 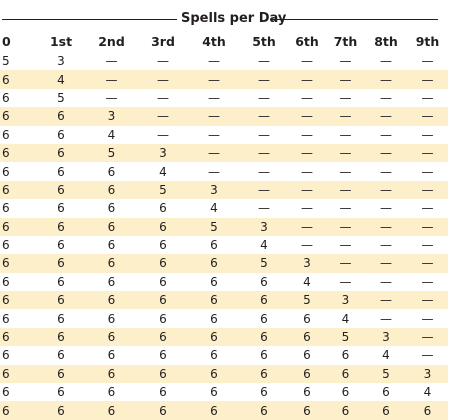 What do you see at coordinates (224, 318) in the screenshot?
I see `table-row: 6 6 6 6 6 6 6 4 — —` at bounding box center [224, 318].